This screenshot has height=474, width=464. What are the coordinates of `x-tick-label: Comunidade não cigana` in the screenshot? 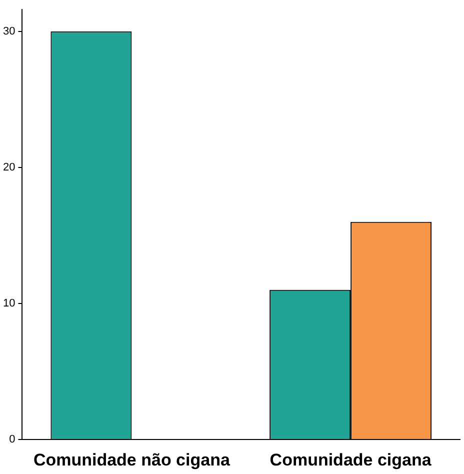 It's located at (131, 460).